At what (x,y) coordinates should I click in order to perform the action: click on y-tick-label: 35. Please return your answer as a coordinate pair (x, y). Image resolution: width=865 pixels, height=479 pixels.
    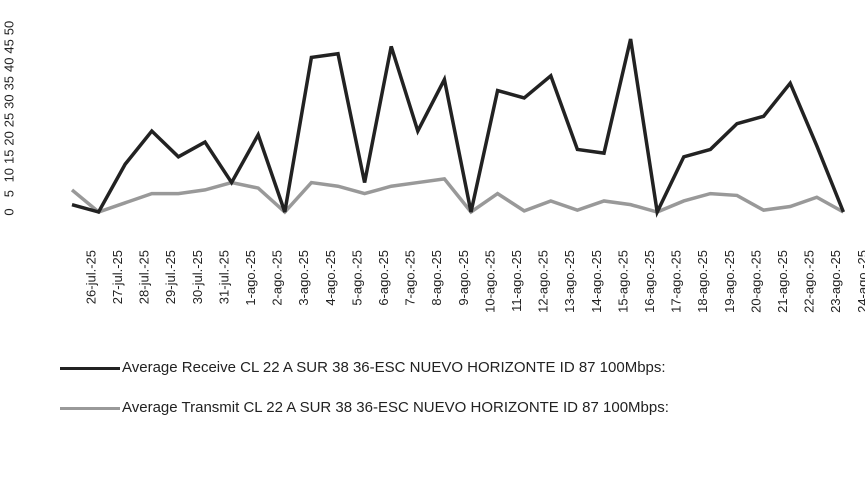
    Looking at the image, I should click on (8, 83).